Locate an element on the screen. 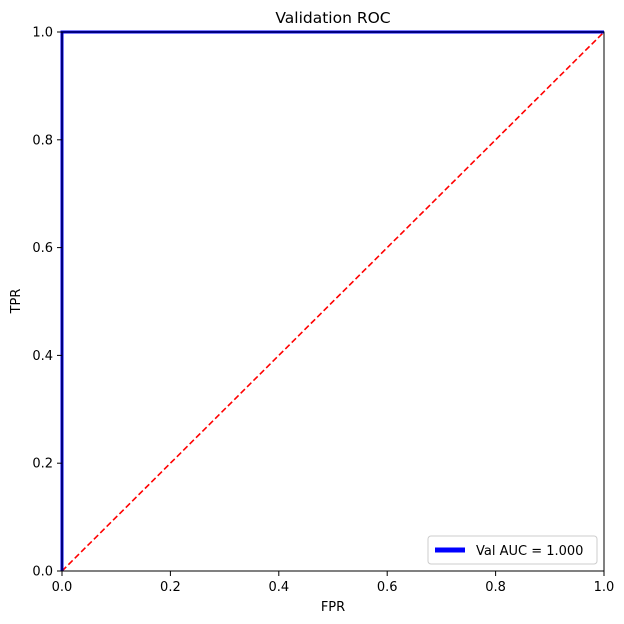 The height and width of the screenshot is (624, 624). x-tick-label: 0.6 is located at coordinates (387, 587).